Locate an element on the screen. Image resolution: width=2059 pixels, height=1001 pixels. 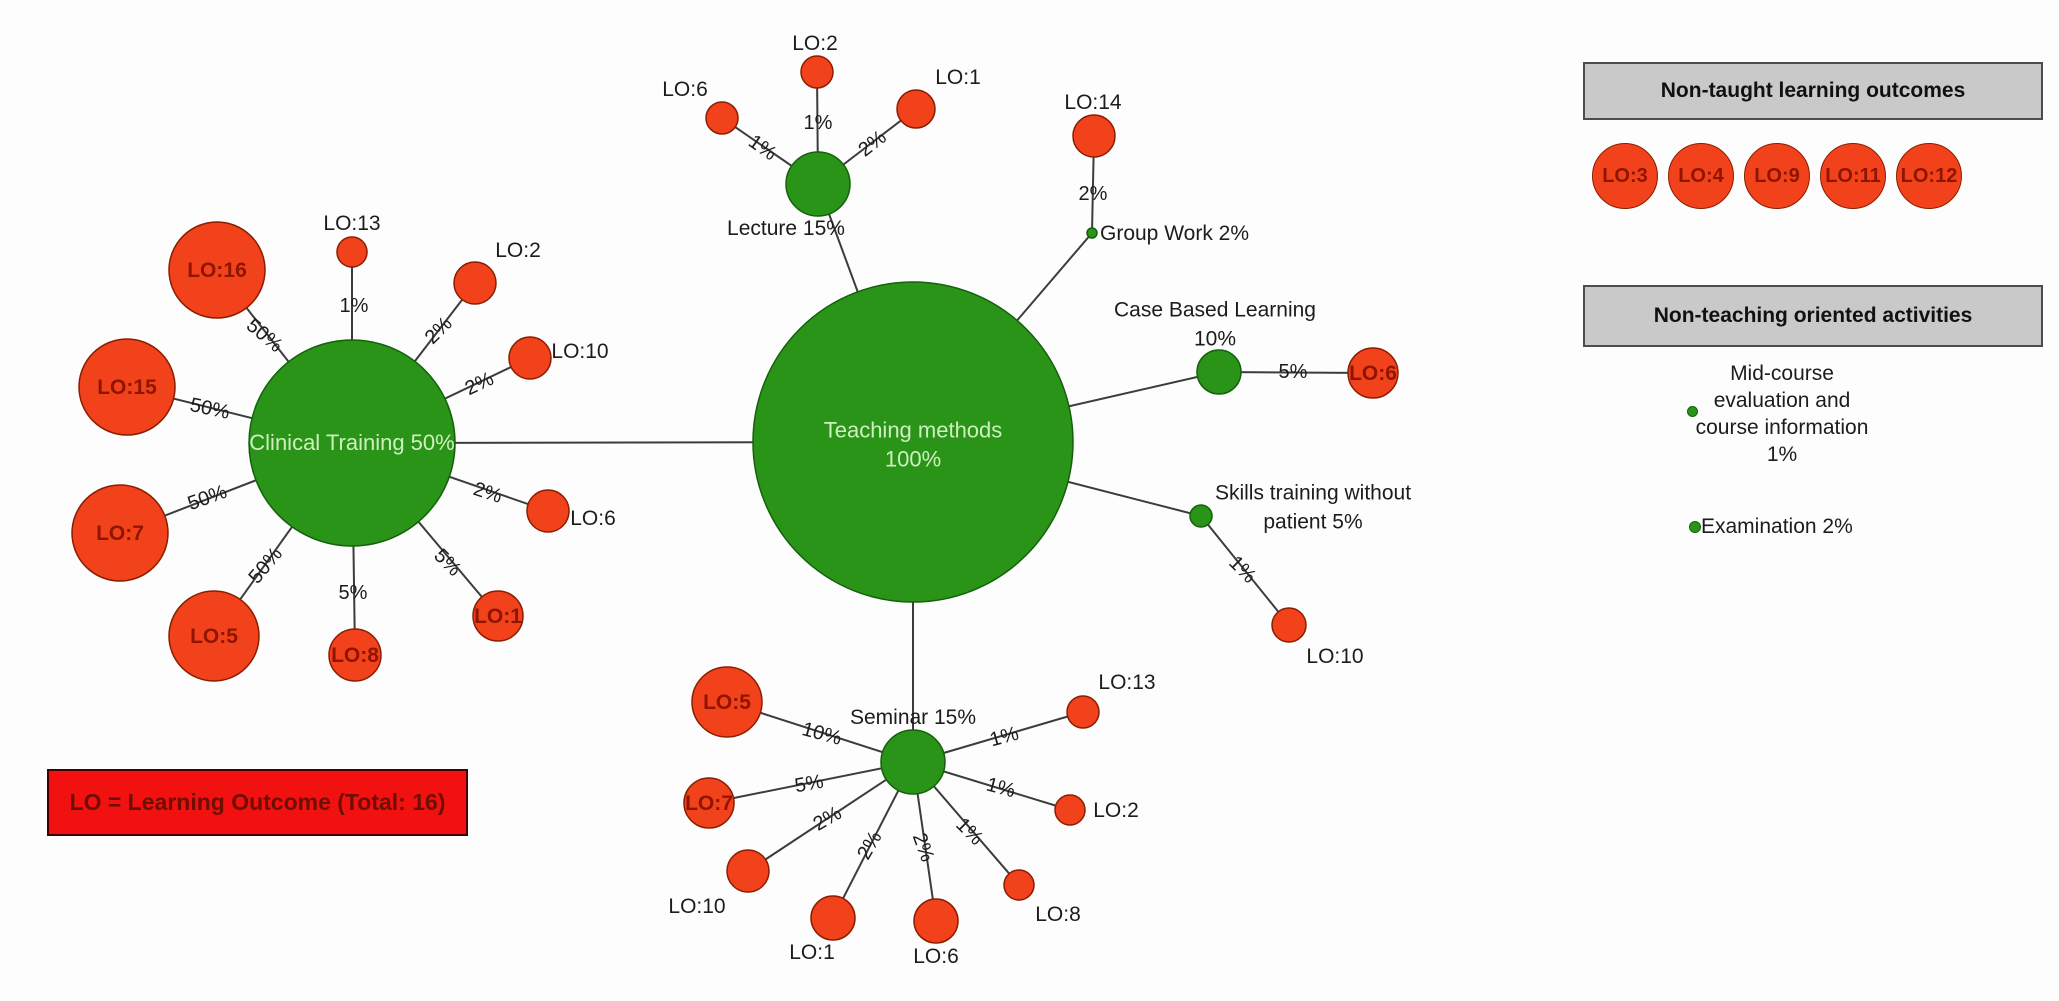
examination-item: Examination 2% is located at coordinates (1777, 526).